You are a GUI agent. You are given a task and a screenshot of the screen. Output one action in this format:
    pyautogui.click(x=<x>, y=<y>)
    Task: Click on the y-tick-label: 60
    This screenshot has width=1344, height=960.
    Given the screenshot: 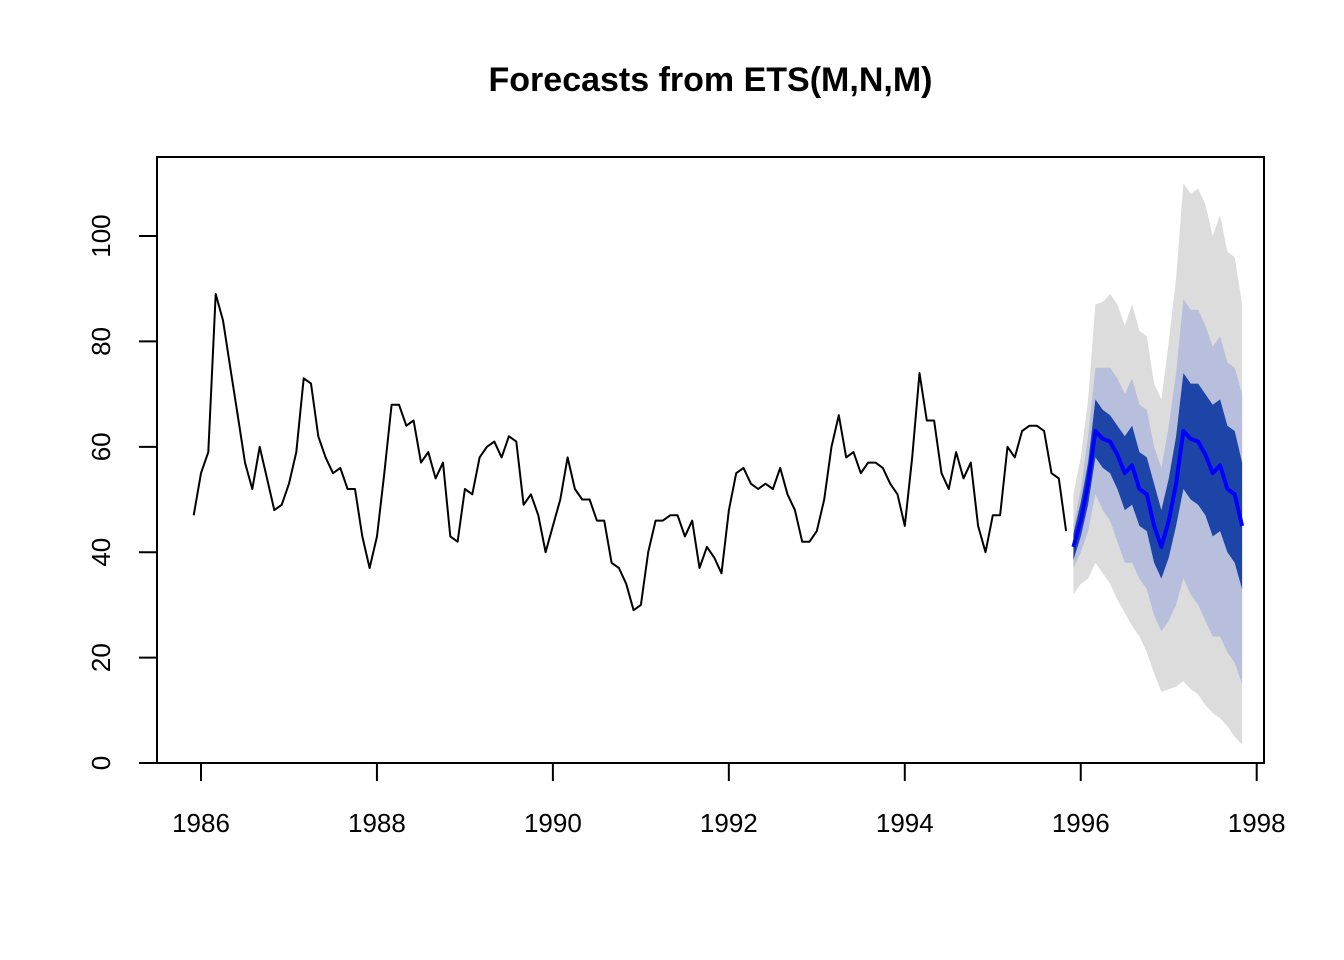 What is the action you would take?
    pyautogui.click(x=101, y=446)
    